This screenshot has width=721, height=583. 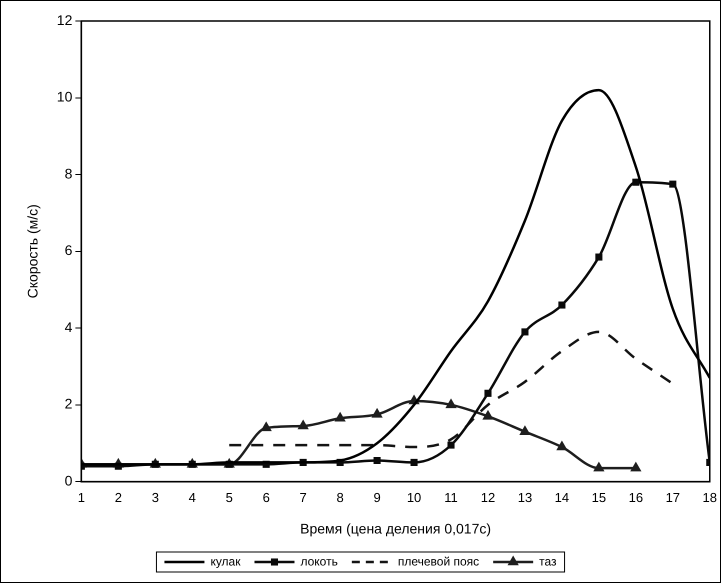 I want to click on x-tick-label: 18, so click(x=710, y=497).